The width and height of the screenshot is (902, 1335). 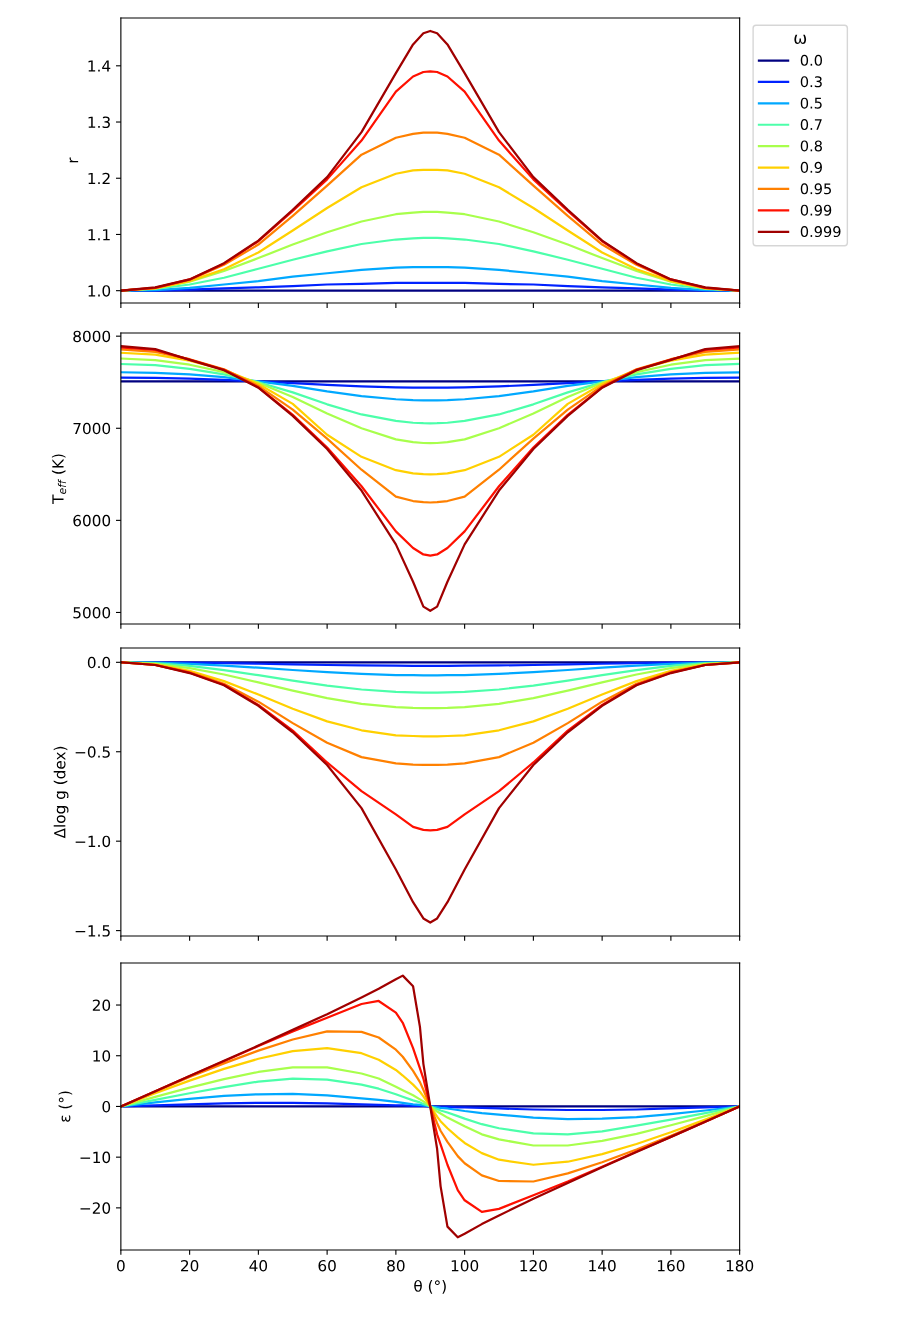 I want to click on legend-title: ω, so click(x=800, y=39).